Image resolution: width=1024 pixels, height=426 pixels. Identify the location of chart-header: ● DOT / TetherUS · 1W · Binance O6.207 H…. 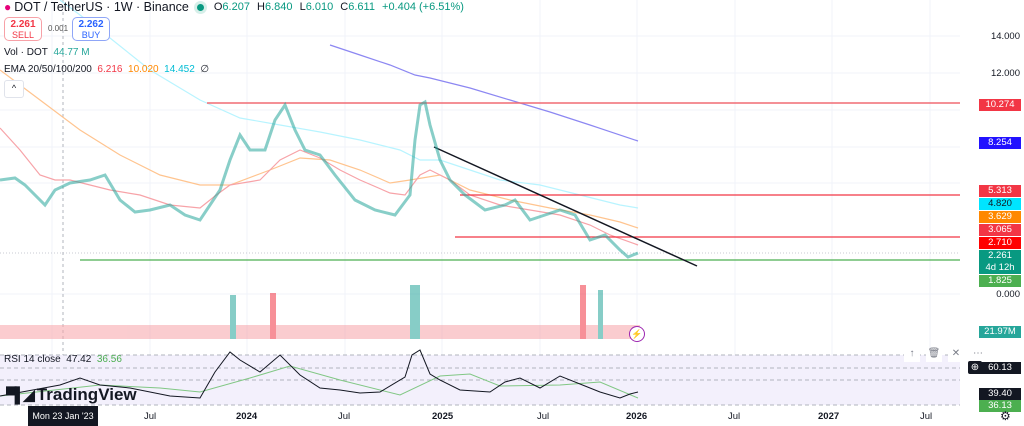
(236, 7).